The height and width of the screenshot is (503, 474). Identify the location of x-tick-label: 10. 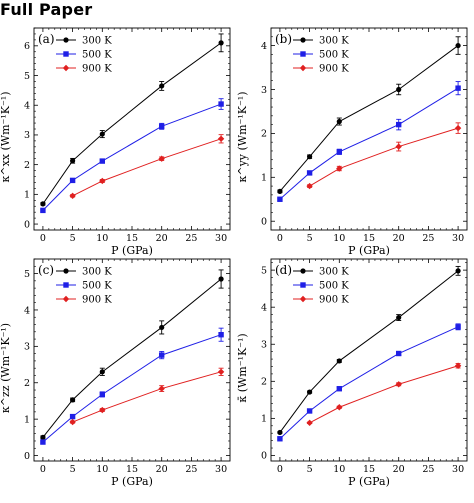
(339, 238).